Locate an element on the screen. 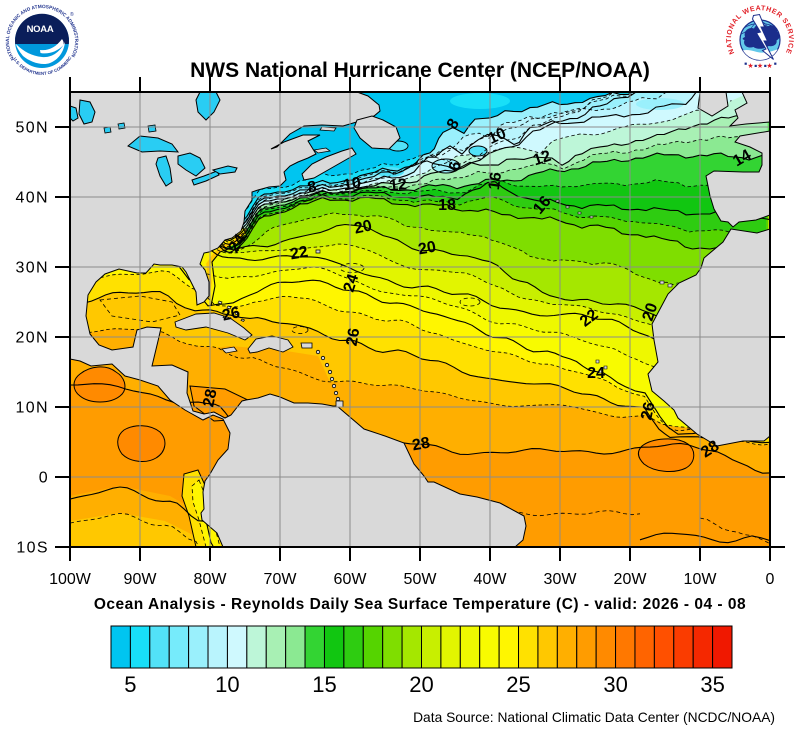 The height and width of the screenshot is (742, 800). svg-text: 20W is located at coordinates (631, 579).